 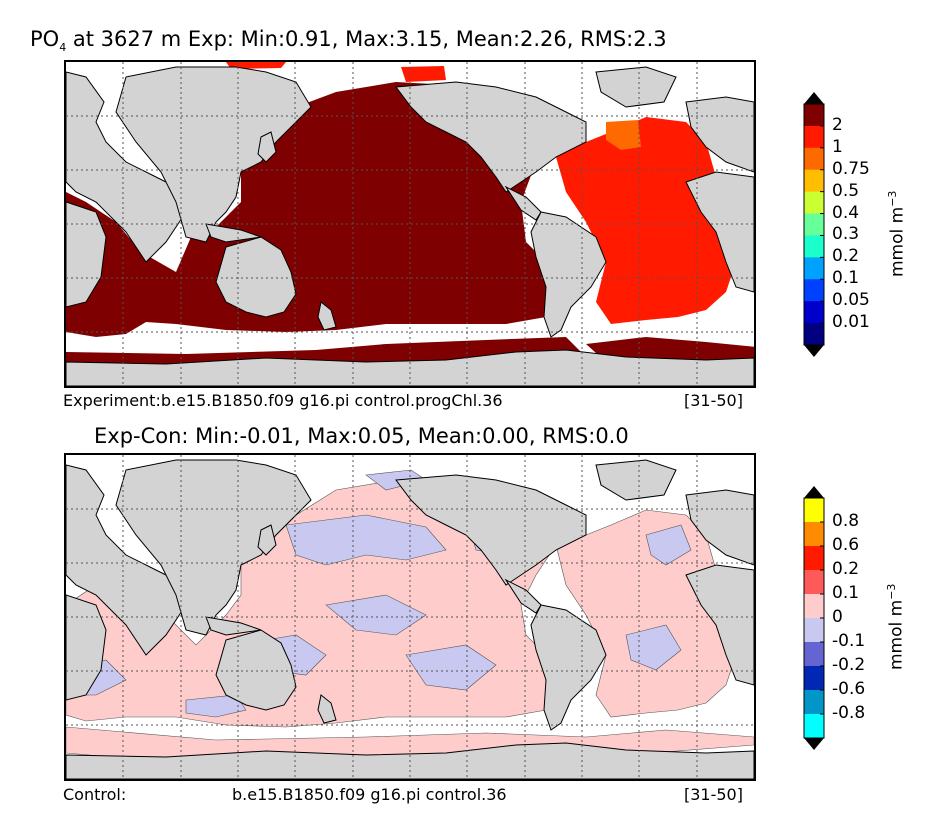 I want to click on colorbar-tick-label: -0.2, so click(x=849, y=665).